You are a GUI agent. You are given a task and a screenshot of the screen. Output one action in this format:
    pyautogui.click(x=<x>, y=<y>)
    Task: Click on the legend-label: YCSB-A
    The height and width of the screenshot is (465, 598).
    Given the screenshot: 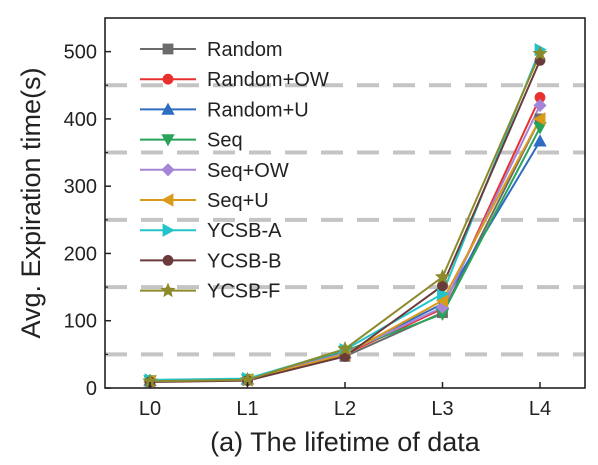 What is the action you would take?
    pyautogui.click(x=244, y=231)
    